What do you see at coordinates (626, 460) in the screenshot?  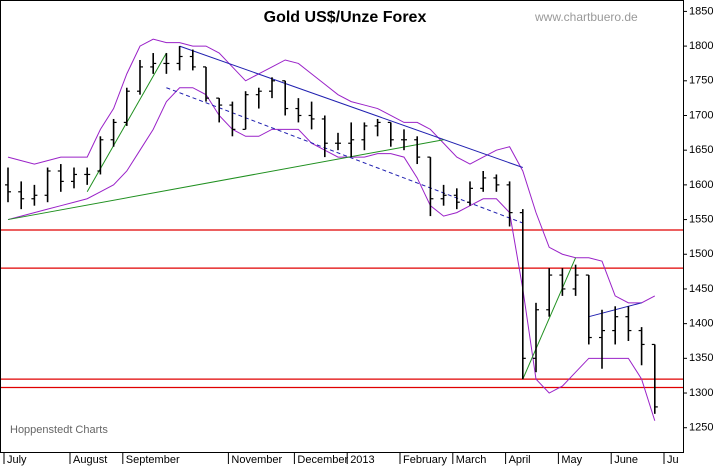 I see `x-tick-label: June` at bounding box center [626, 460].